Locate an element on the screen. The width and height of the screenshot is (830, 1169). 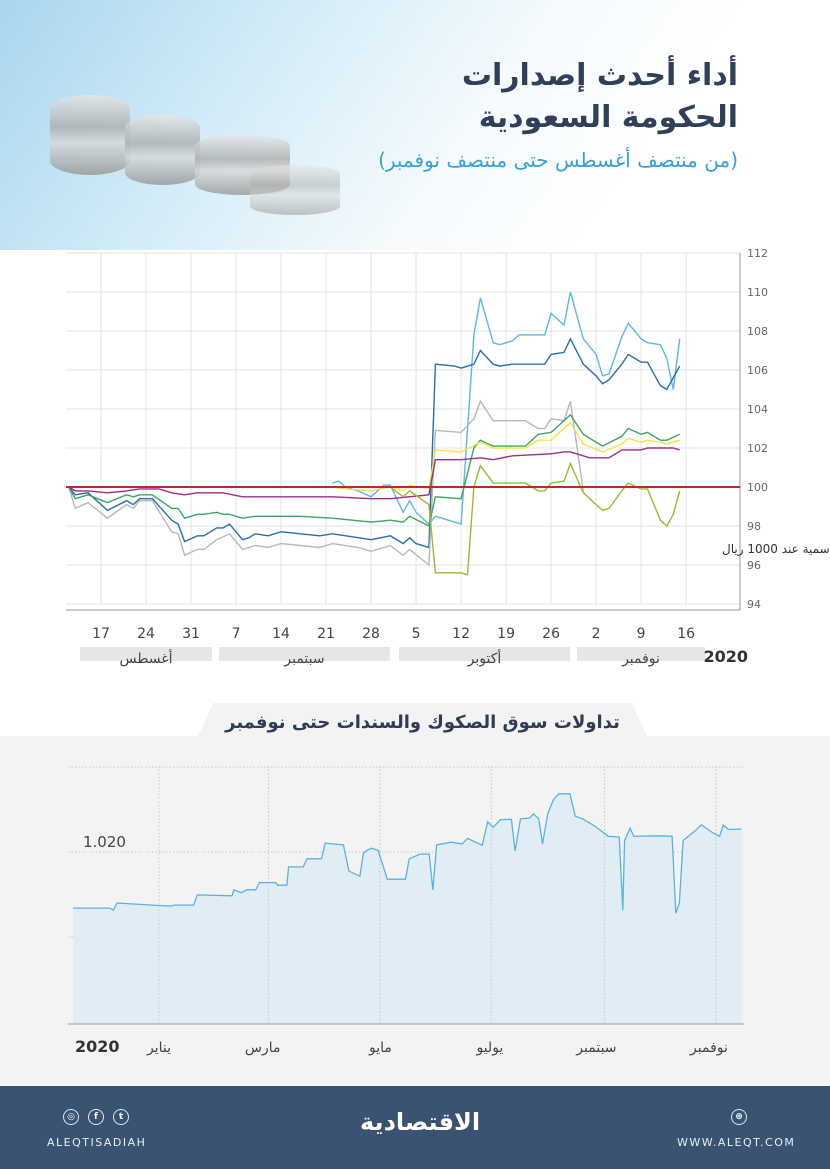
page-title-line2: الحكومة السعودية is located at coordinates (608, 117).